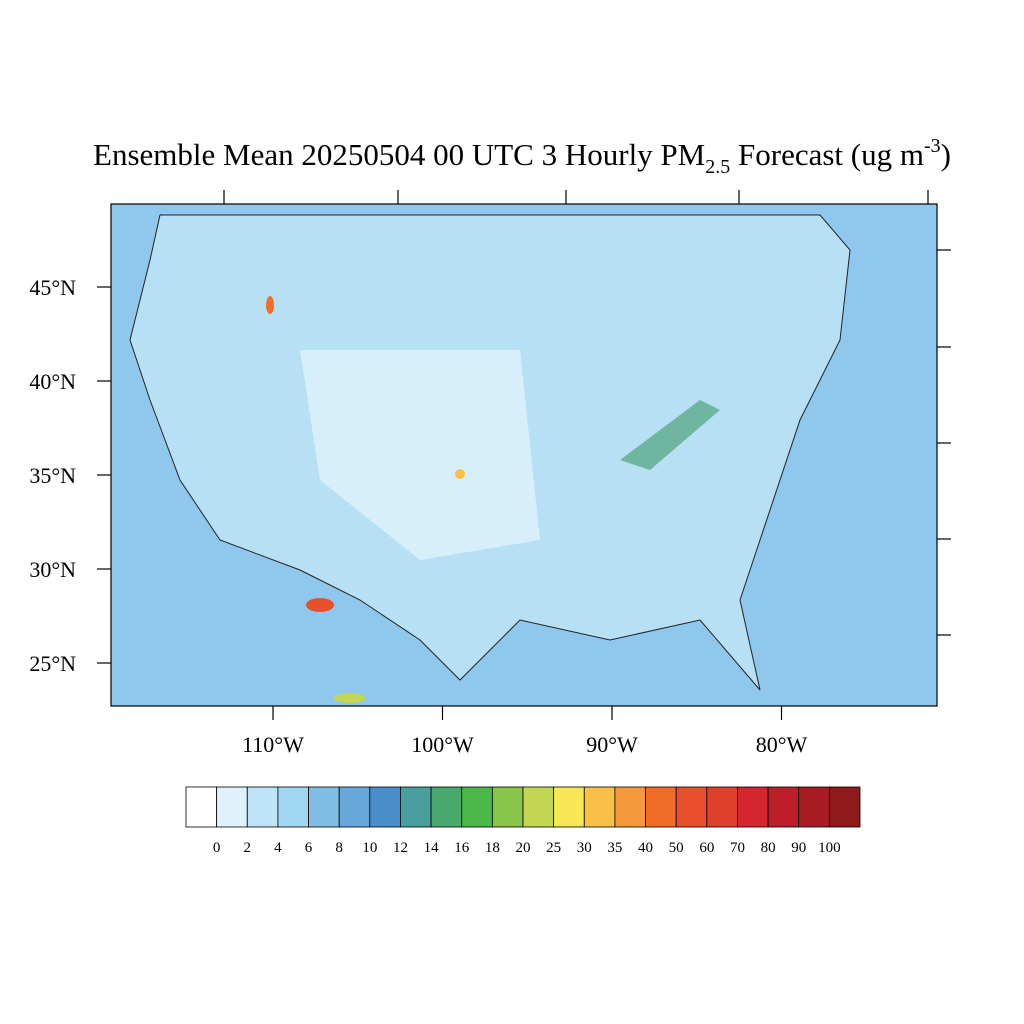  What do you see at coordinates (369, 848) in the screenshot?
I see `colorbar-label: 10` at bounding box center [369, 848].